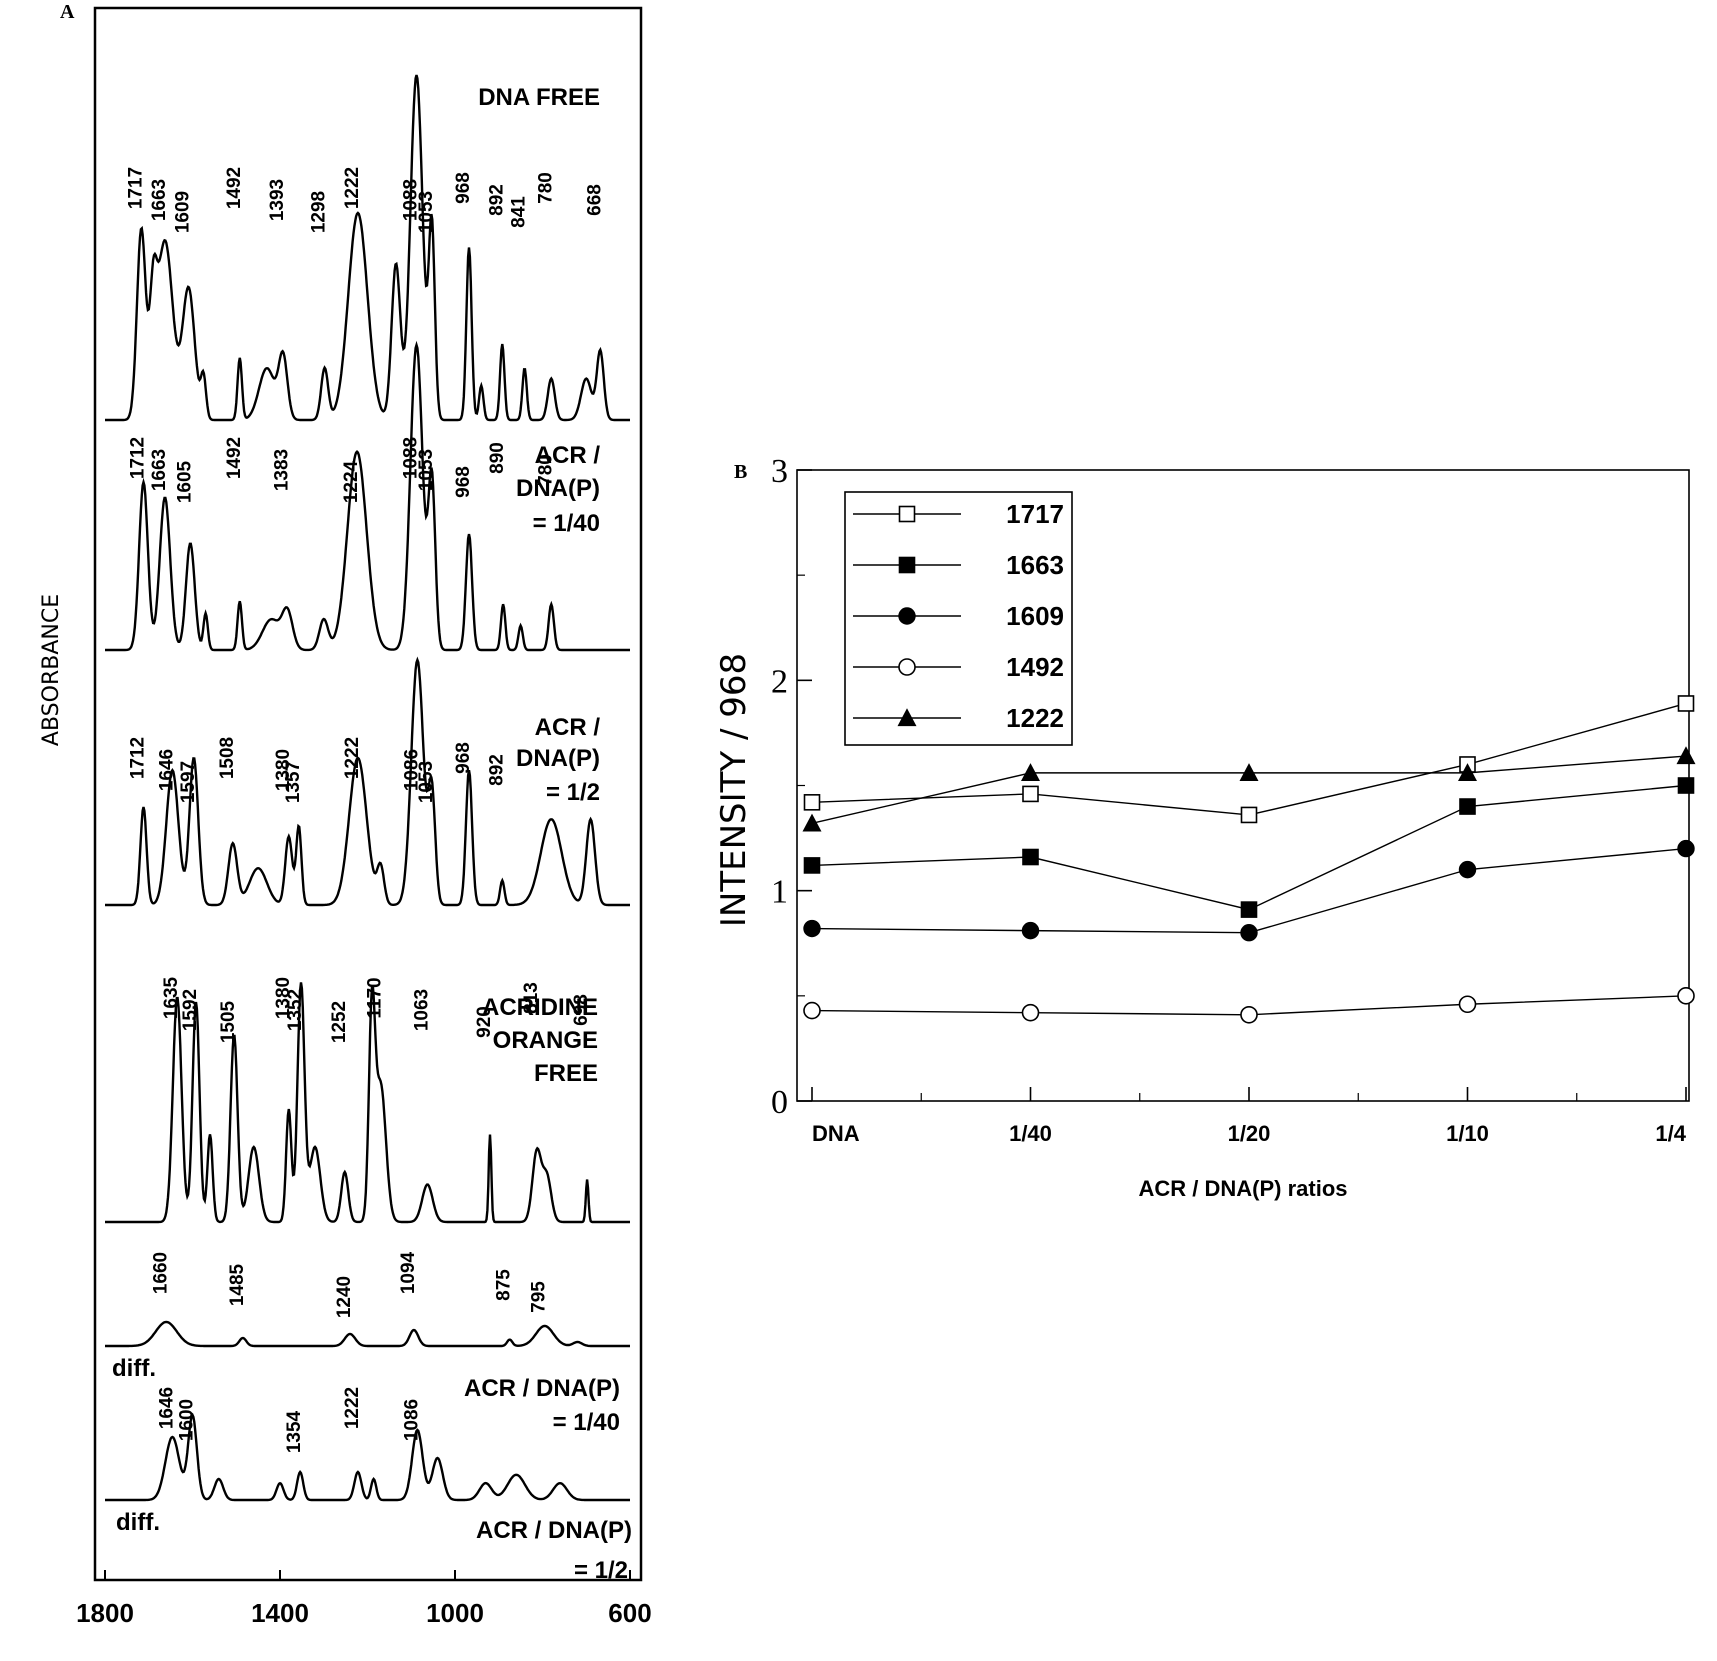 The height and width of the screenshot is (1661, 1717). What do you see at coordinates (1670, 1133) in the screenshot?
I see `x-tick-label: 1/4` at bounding box center [1670, 1133].